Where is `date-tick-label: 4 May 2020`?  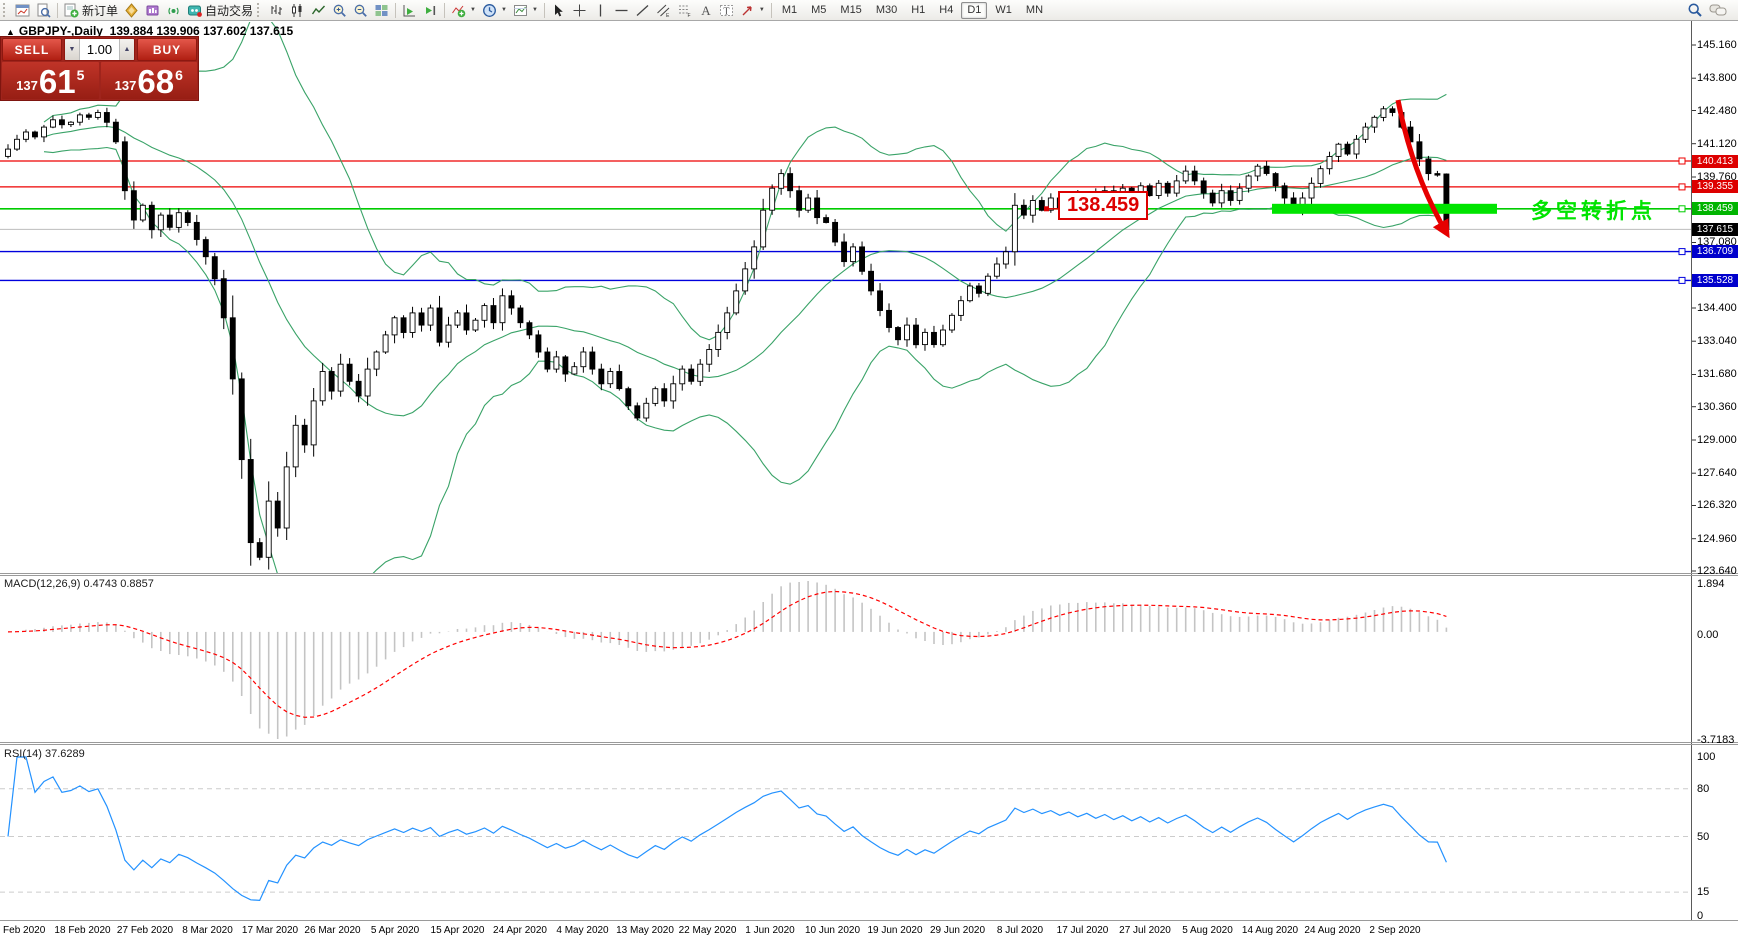
date-tick-label: 4 May 2020 is located at coordinates (582, 930).